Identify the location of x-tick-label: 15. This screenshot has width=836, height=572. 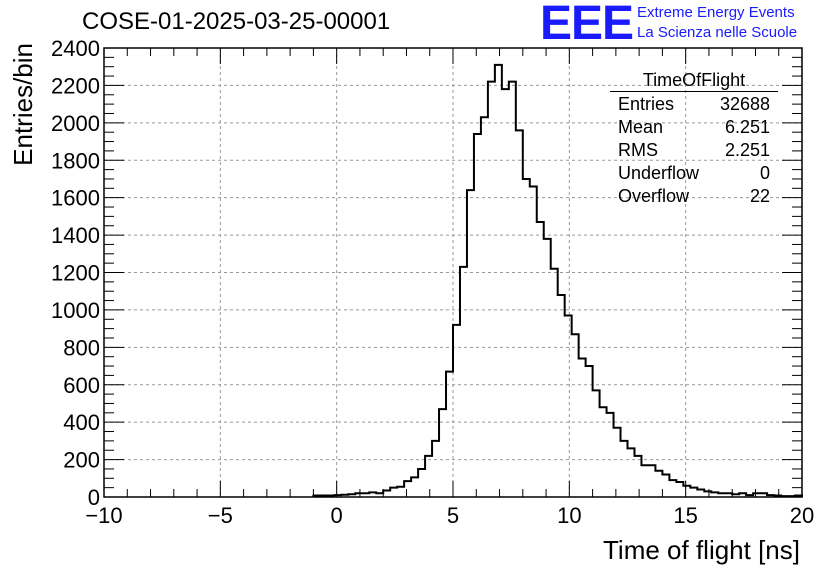
(685, 515).